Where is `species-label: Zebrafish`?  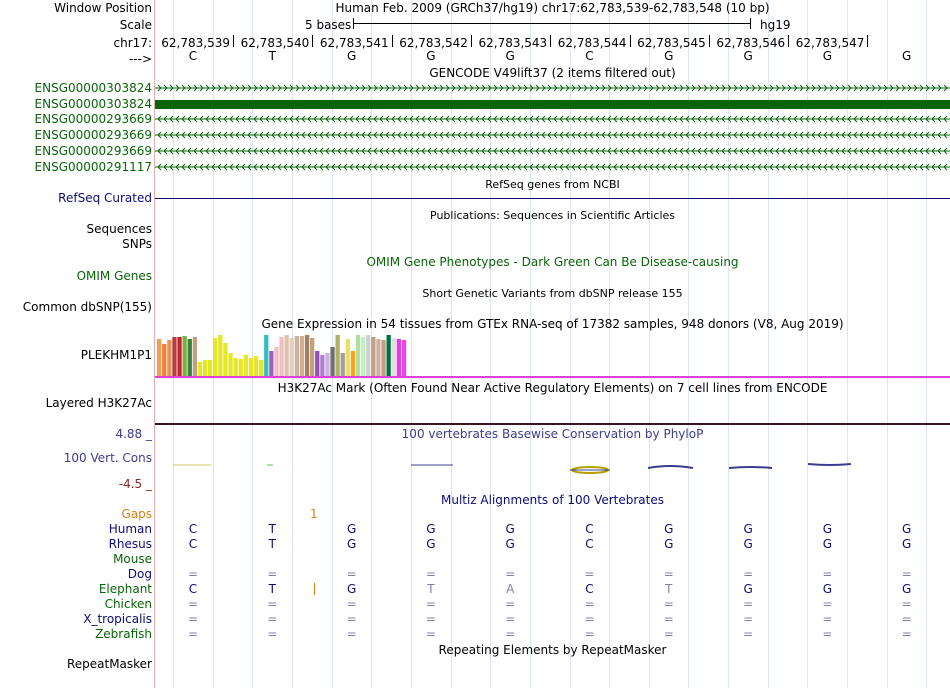
species-label: Zebrafish is located at coordinates (123, 634).